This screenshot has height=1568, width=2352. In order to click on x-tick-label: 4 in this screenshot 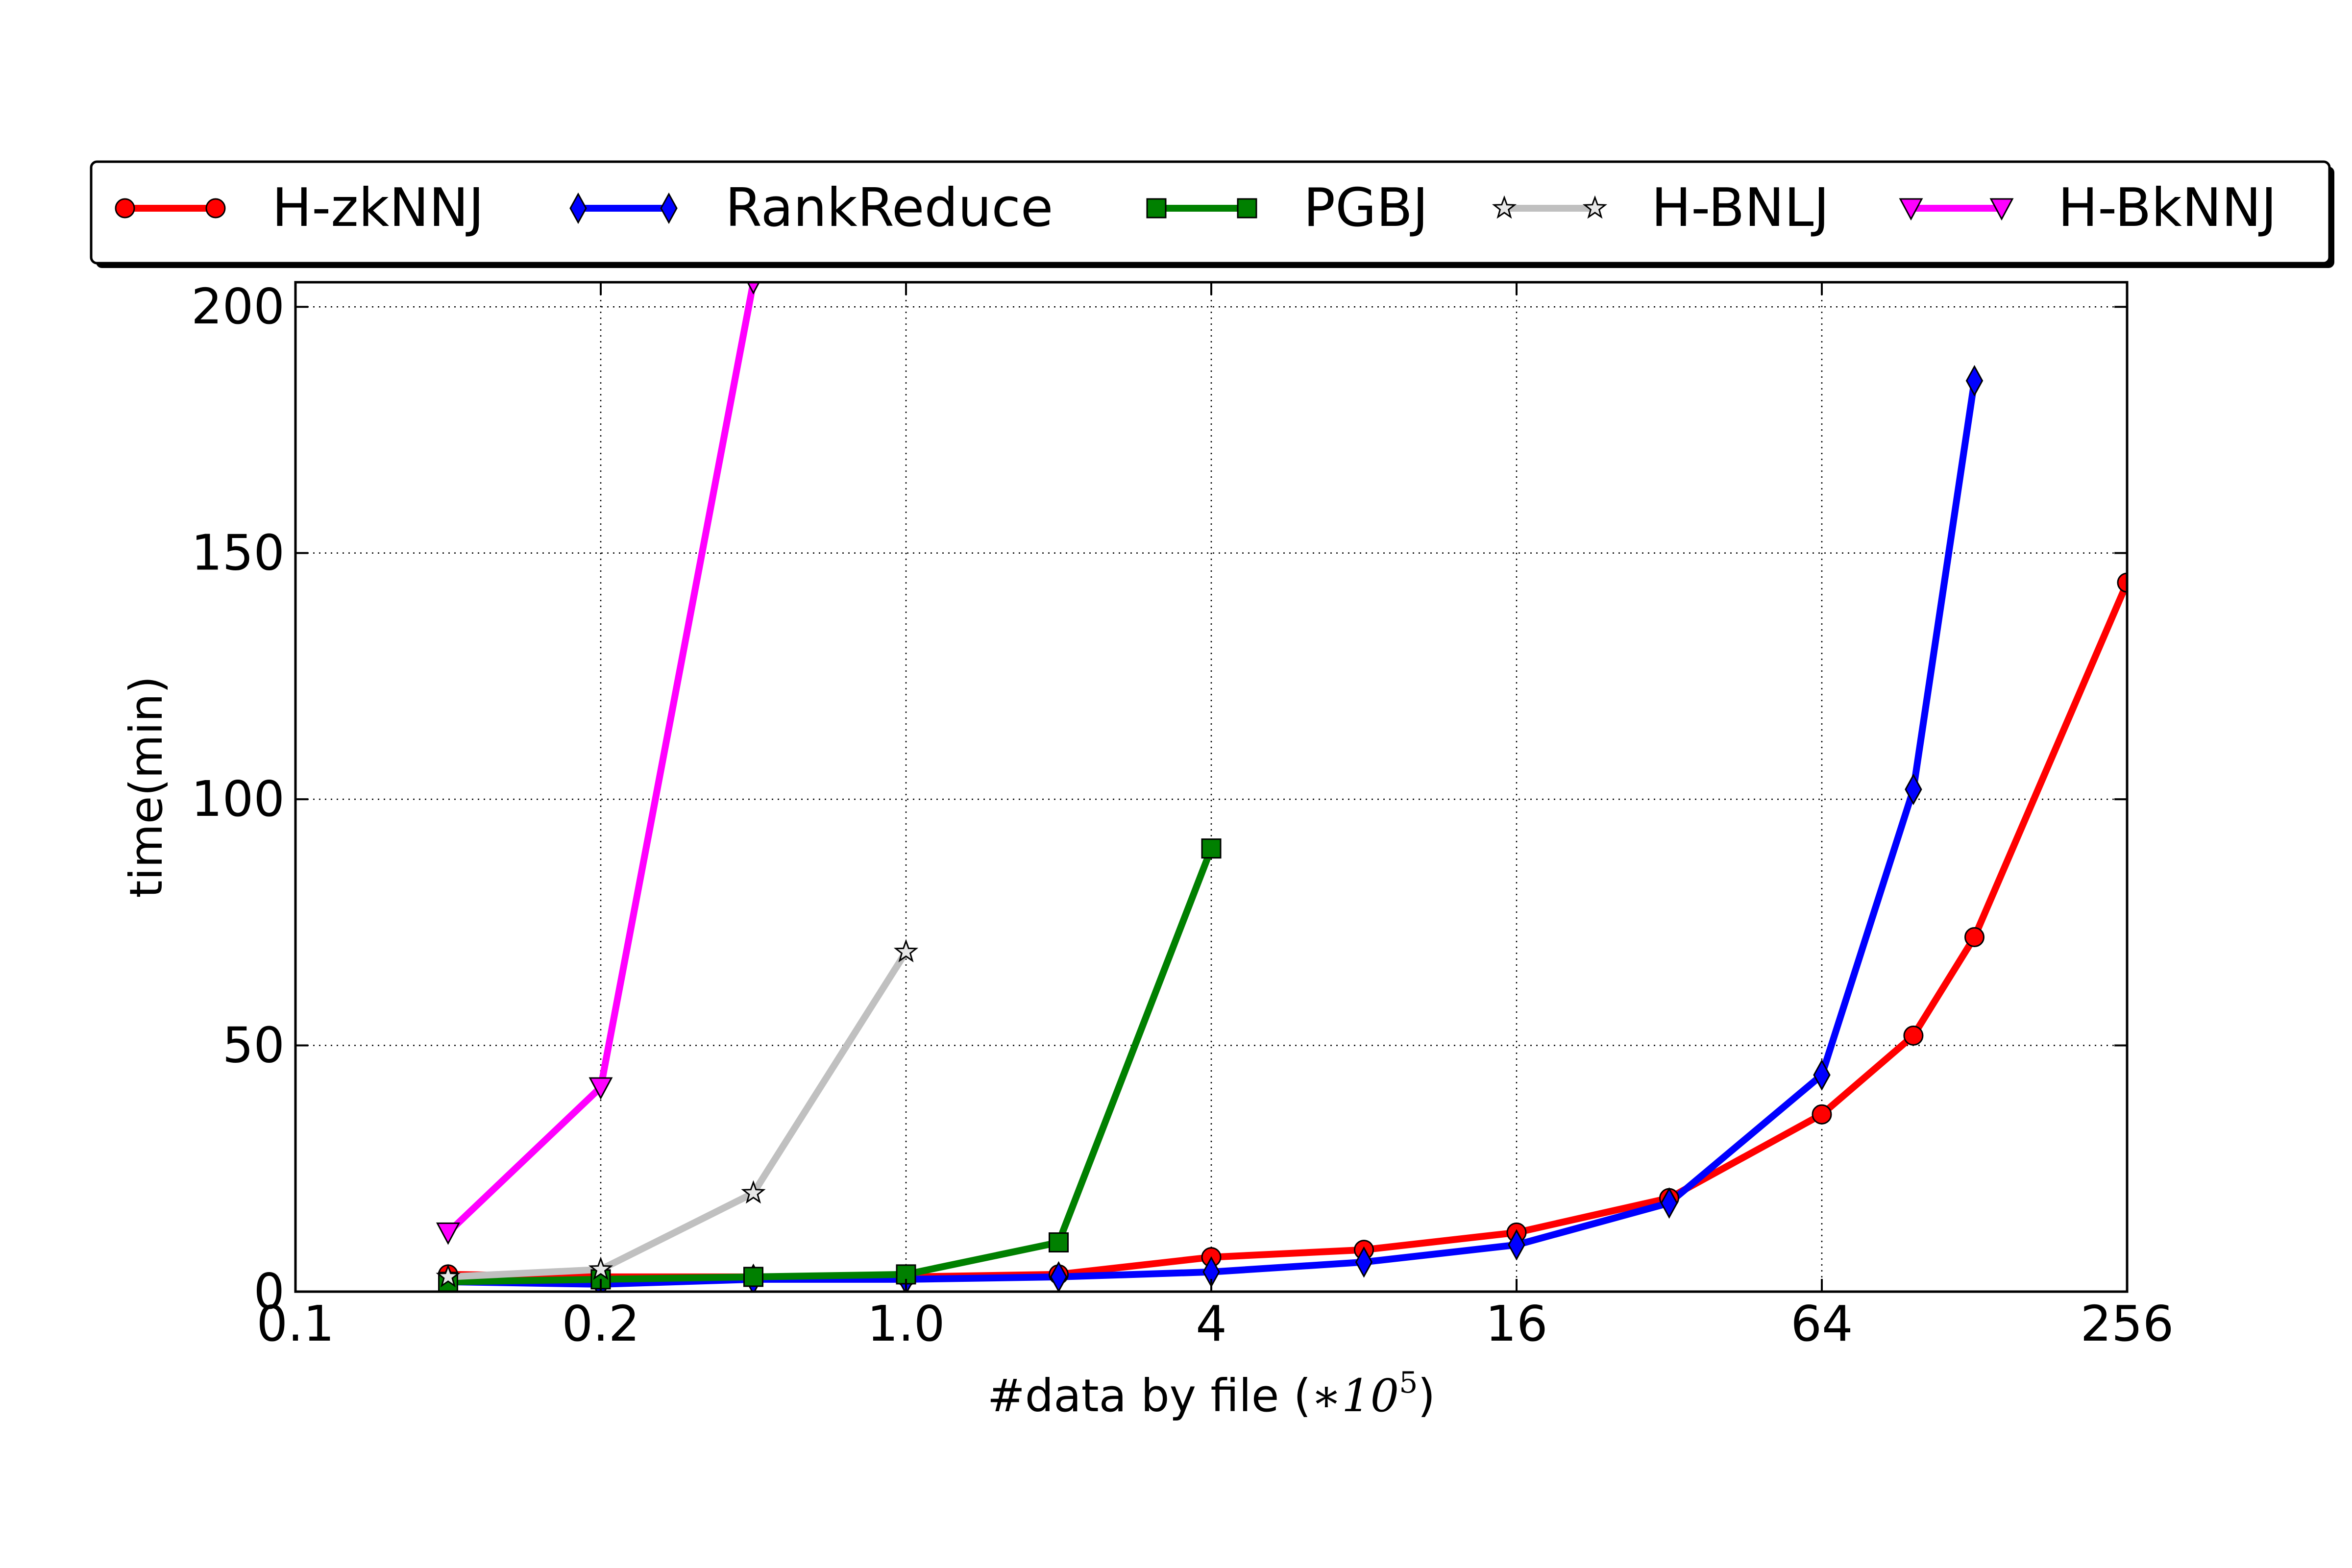, I will do `click(1211, 1323)`.